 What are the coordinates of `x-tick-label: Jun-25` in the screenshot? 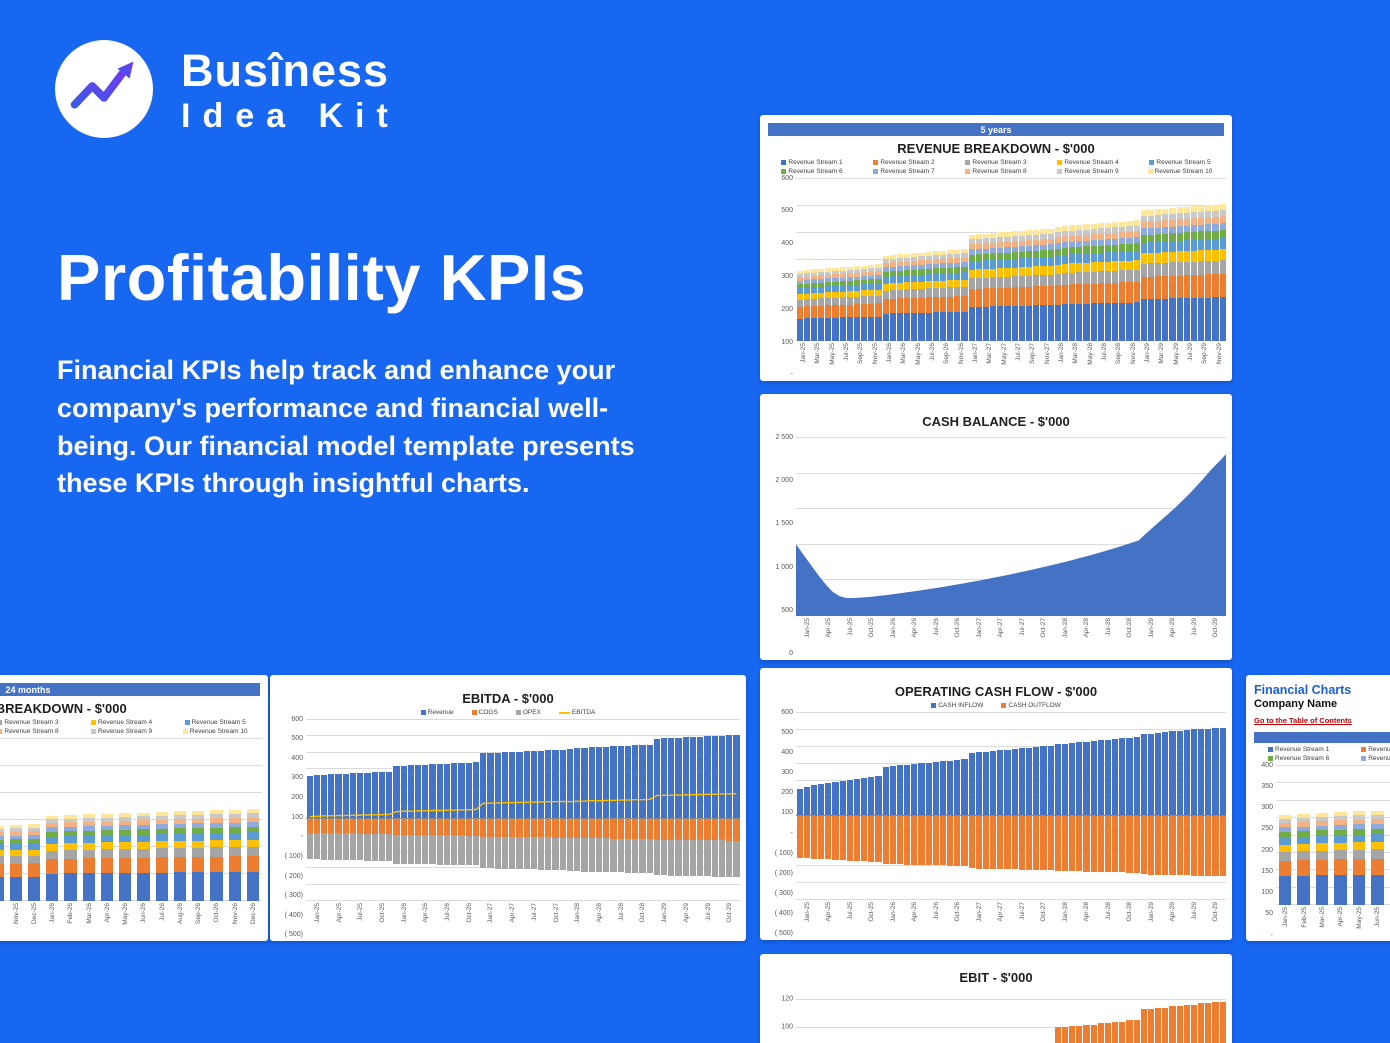 It's located at (1378, 917).